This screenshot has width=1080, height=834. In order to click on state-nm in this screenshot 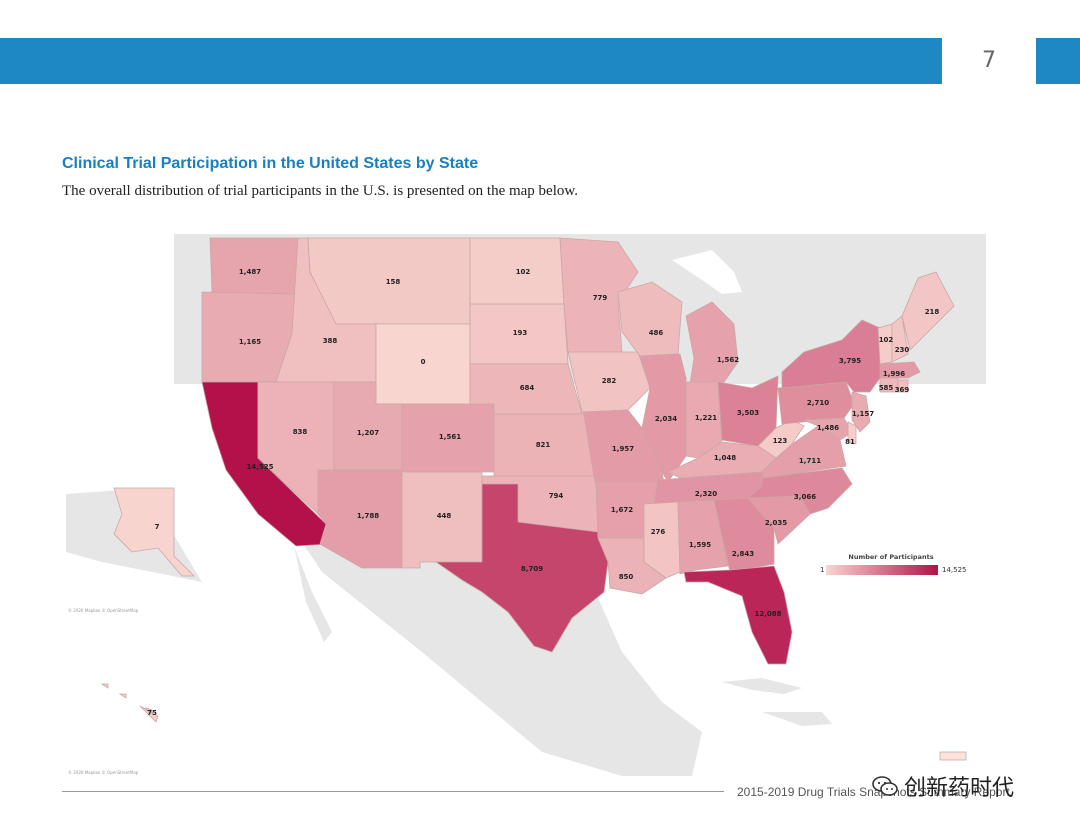, I will do `click(442, 520)`.